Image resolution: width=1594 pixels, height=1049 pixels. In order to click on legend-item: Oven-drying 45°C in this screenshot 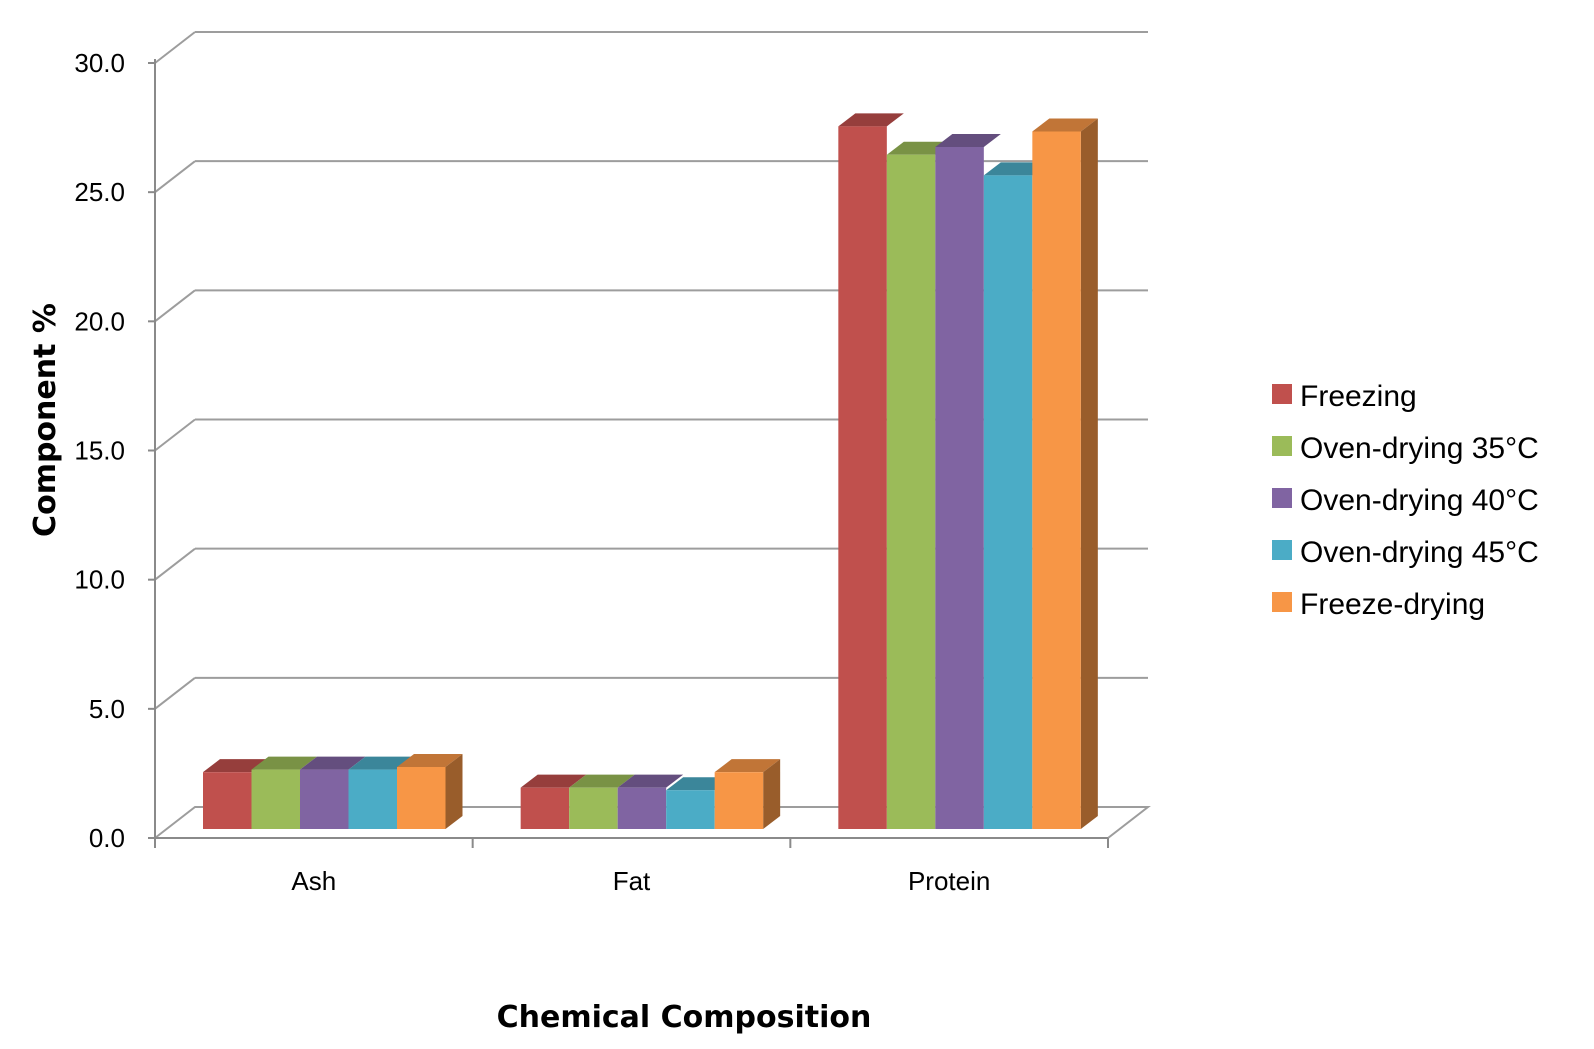, I will do `click(1405, 552)`.